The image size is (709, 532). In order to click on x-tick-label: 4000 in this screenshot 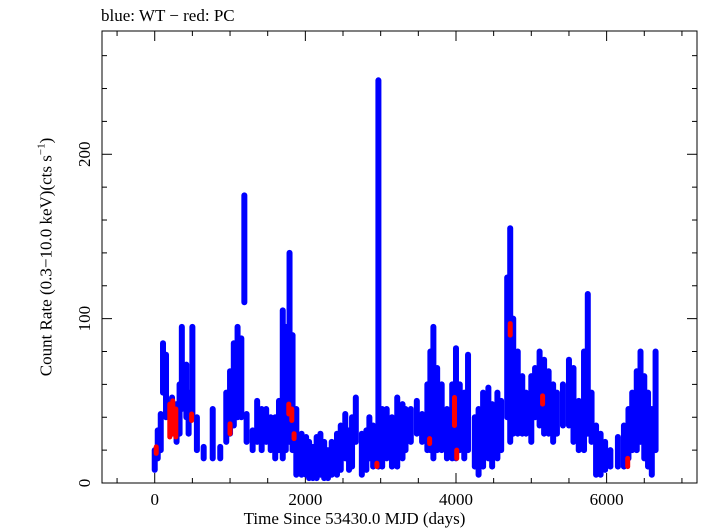, I will do `click(456, 499)`.